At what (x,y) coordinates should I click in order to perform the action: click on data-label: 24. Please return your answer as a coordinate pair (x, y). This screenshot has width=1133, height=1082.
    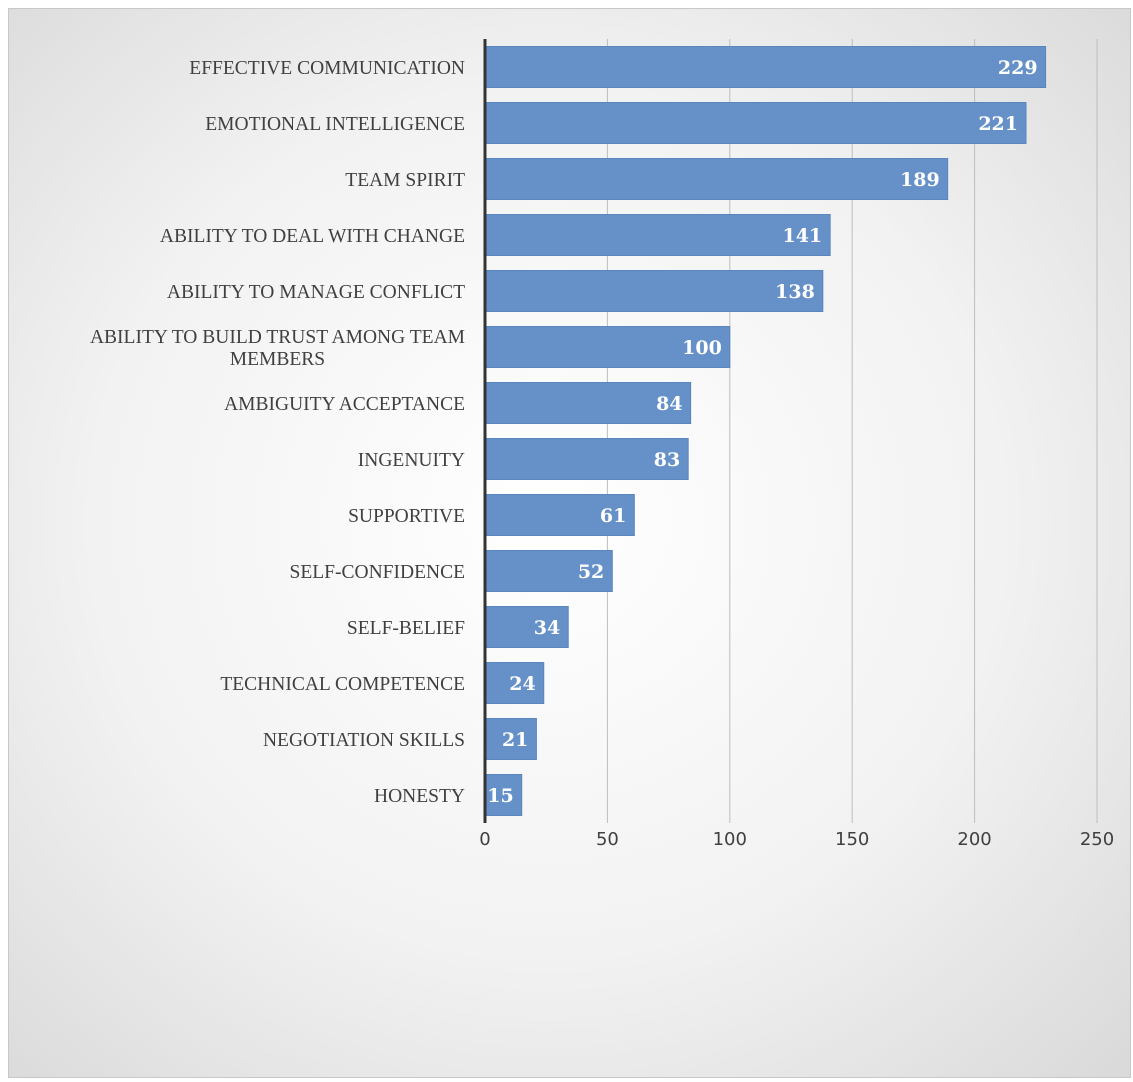
    Looking at the image, I should click on (522, 684).